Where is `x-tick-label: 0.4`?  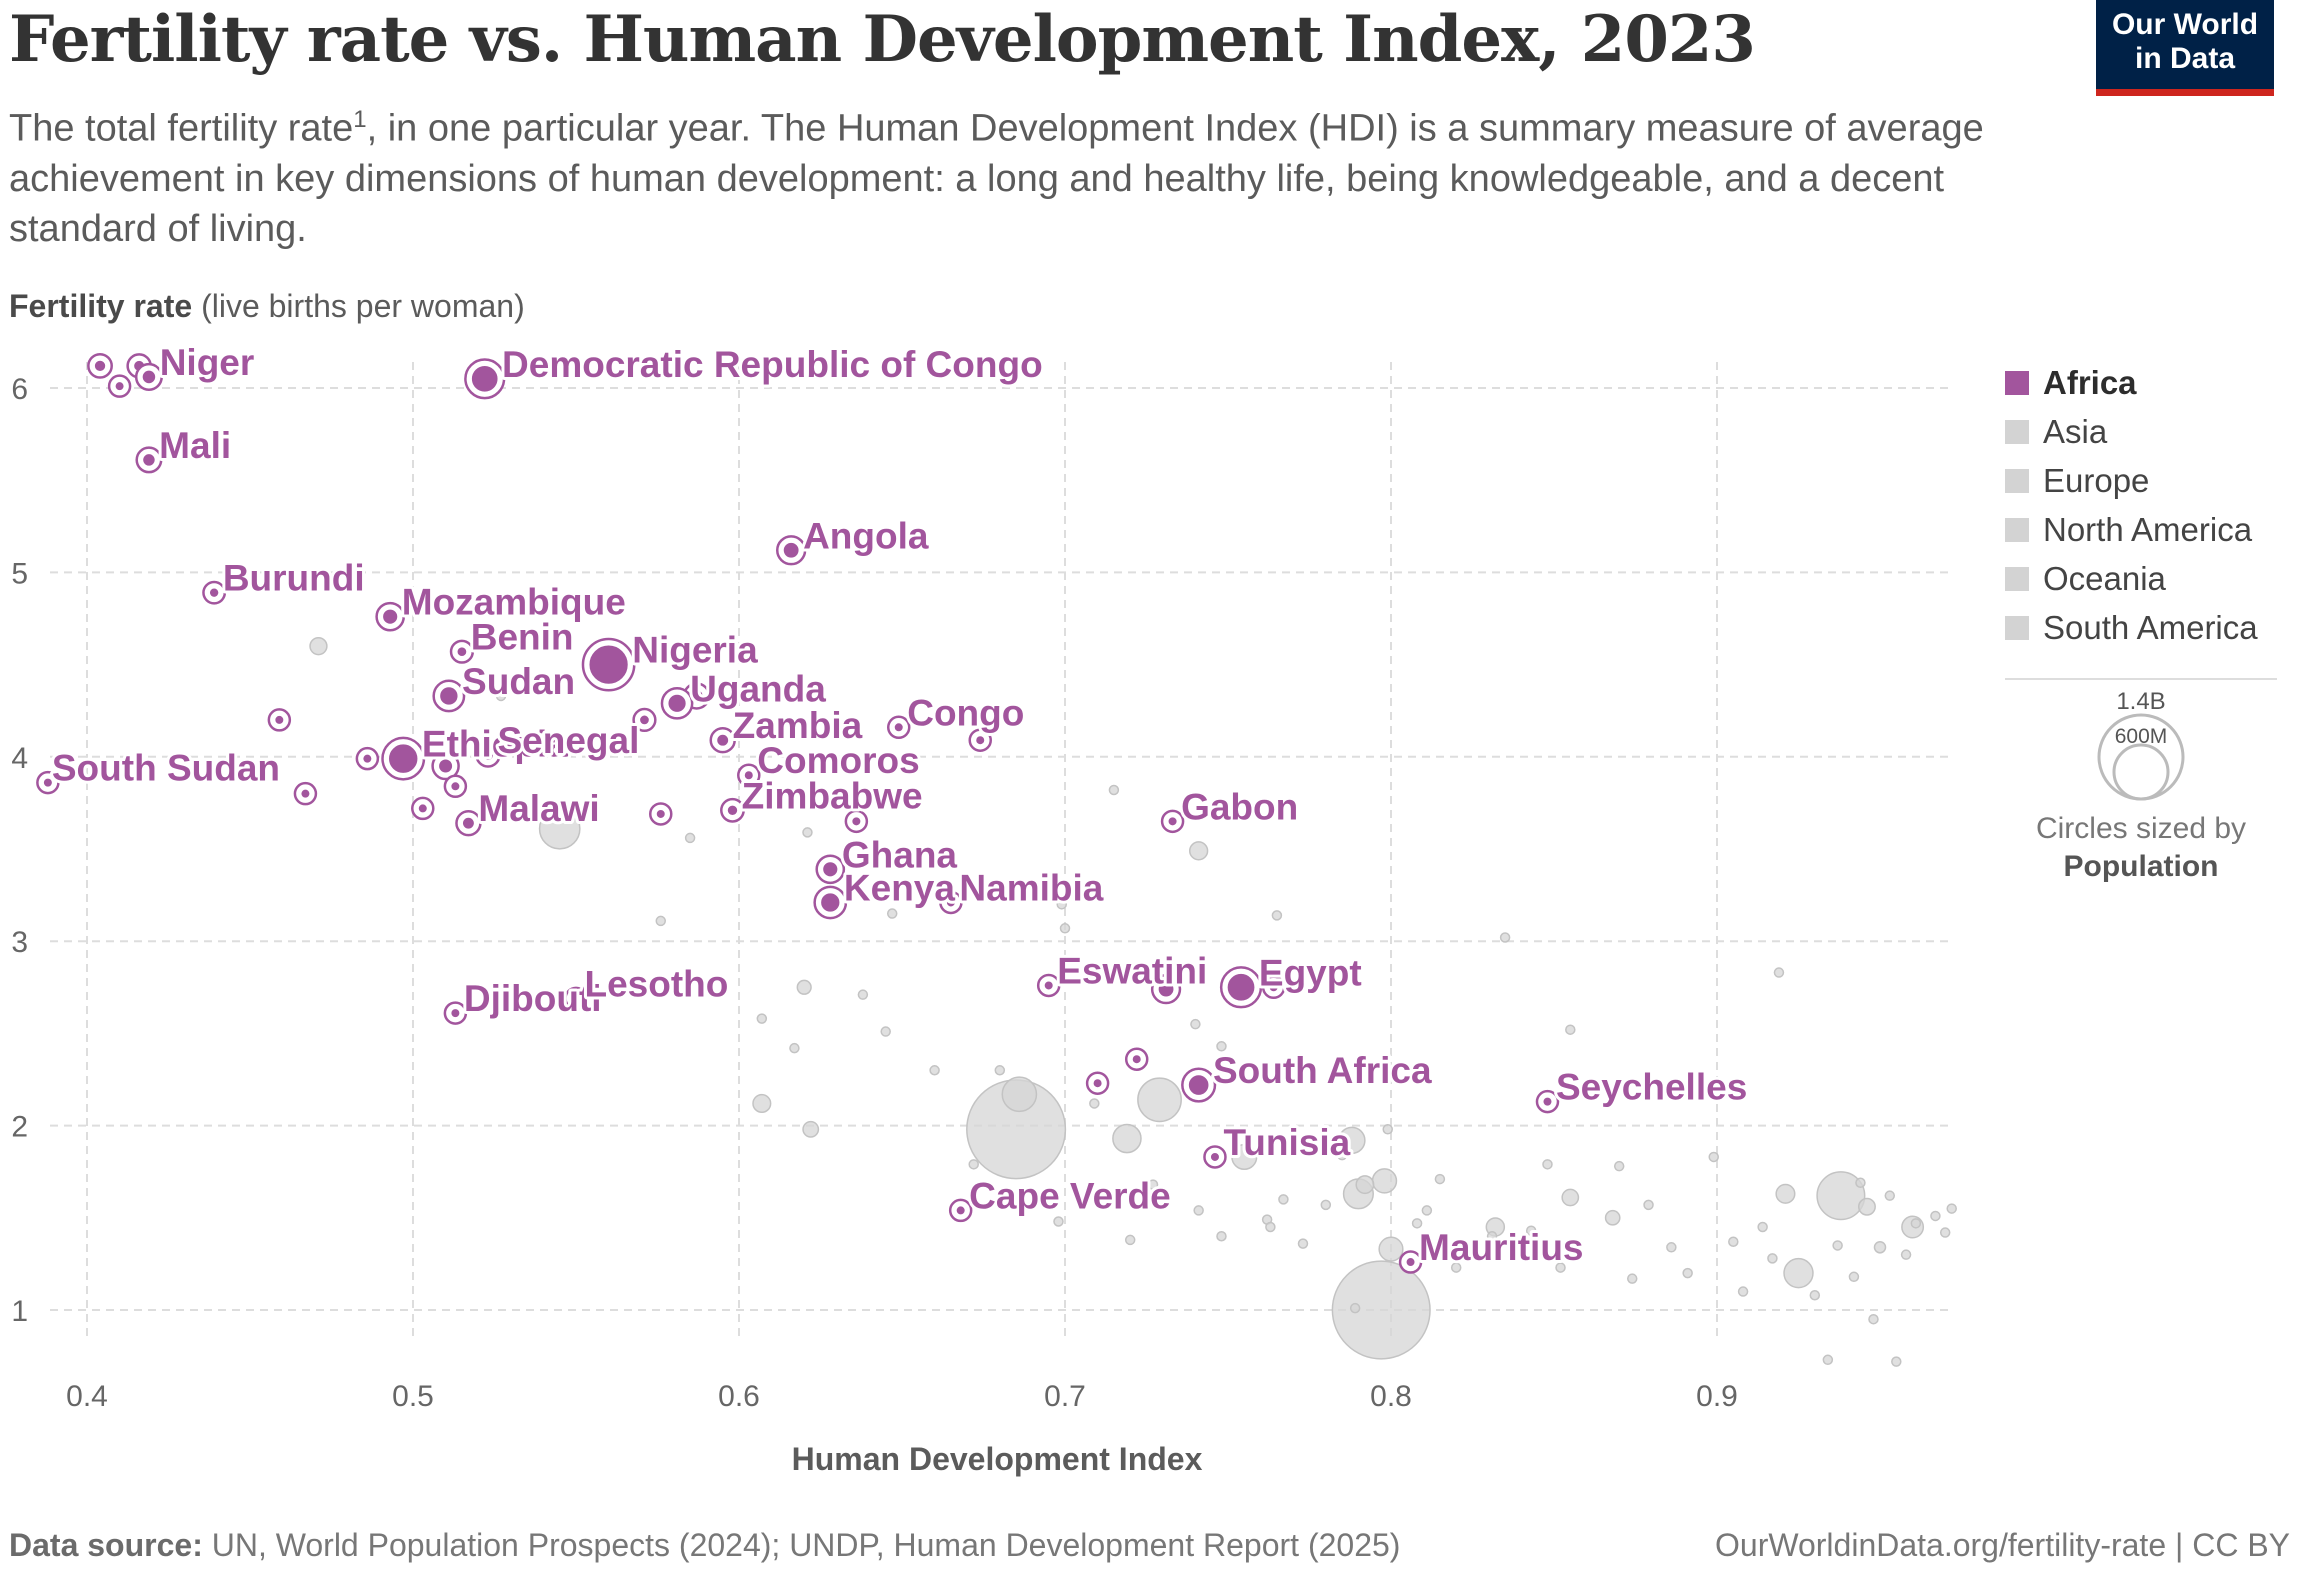 x-tick-label: 0.4 is located at coordinates (87, 1396).